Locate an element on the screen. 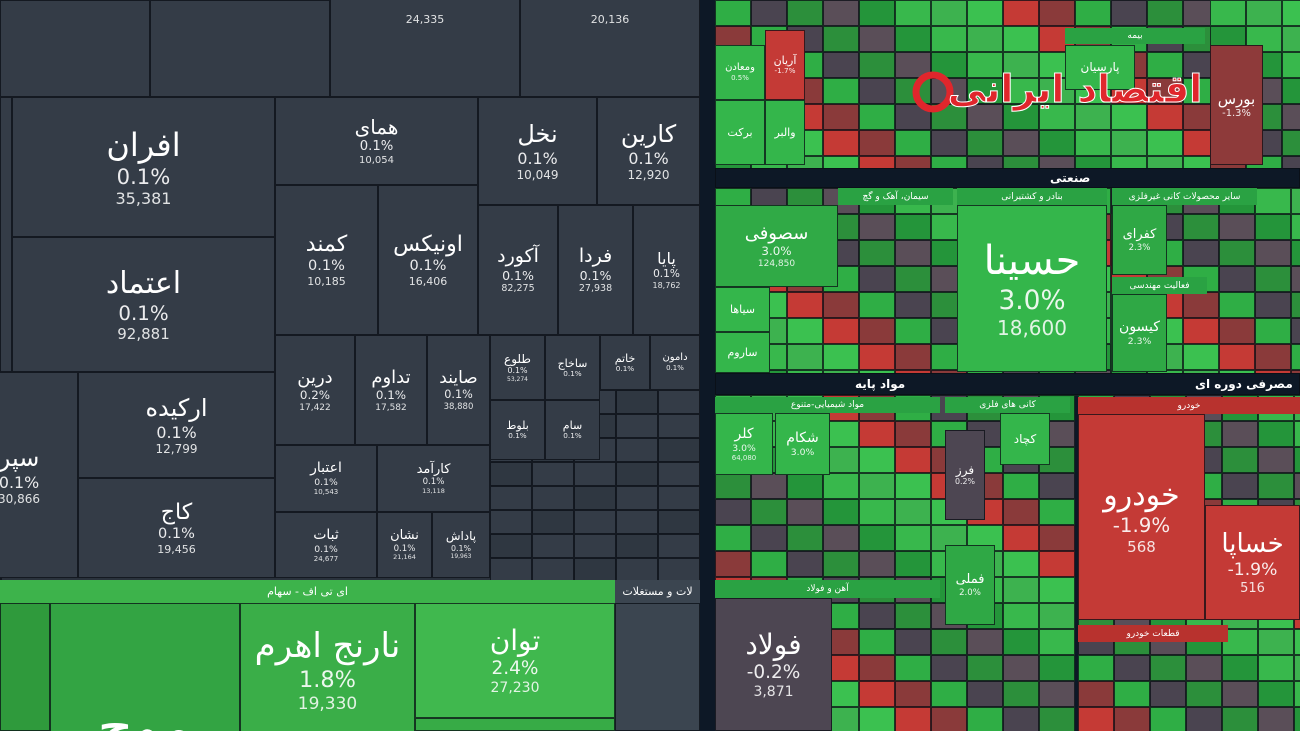  stock-tile: همای 0.1% 10,054 is located at coordinates (376, 141).